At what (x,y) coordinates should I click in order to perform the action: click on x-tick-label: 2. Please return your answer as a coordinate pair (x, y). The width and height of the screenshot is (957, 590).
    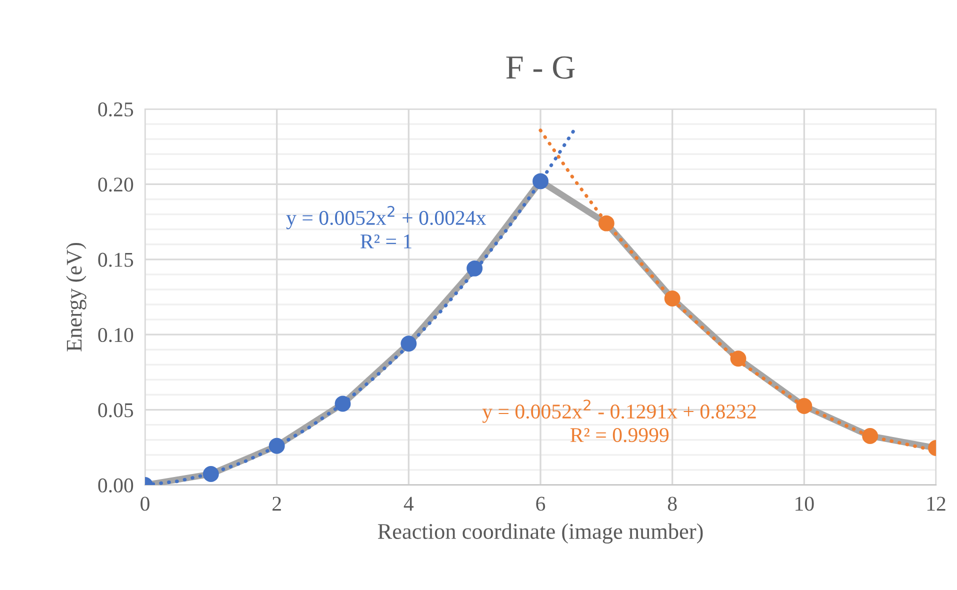
    Looking at the image, I should click on (276, 503).